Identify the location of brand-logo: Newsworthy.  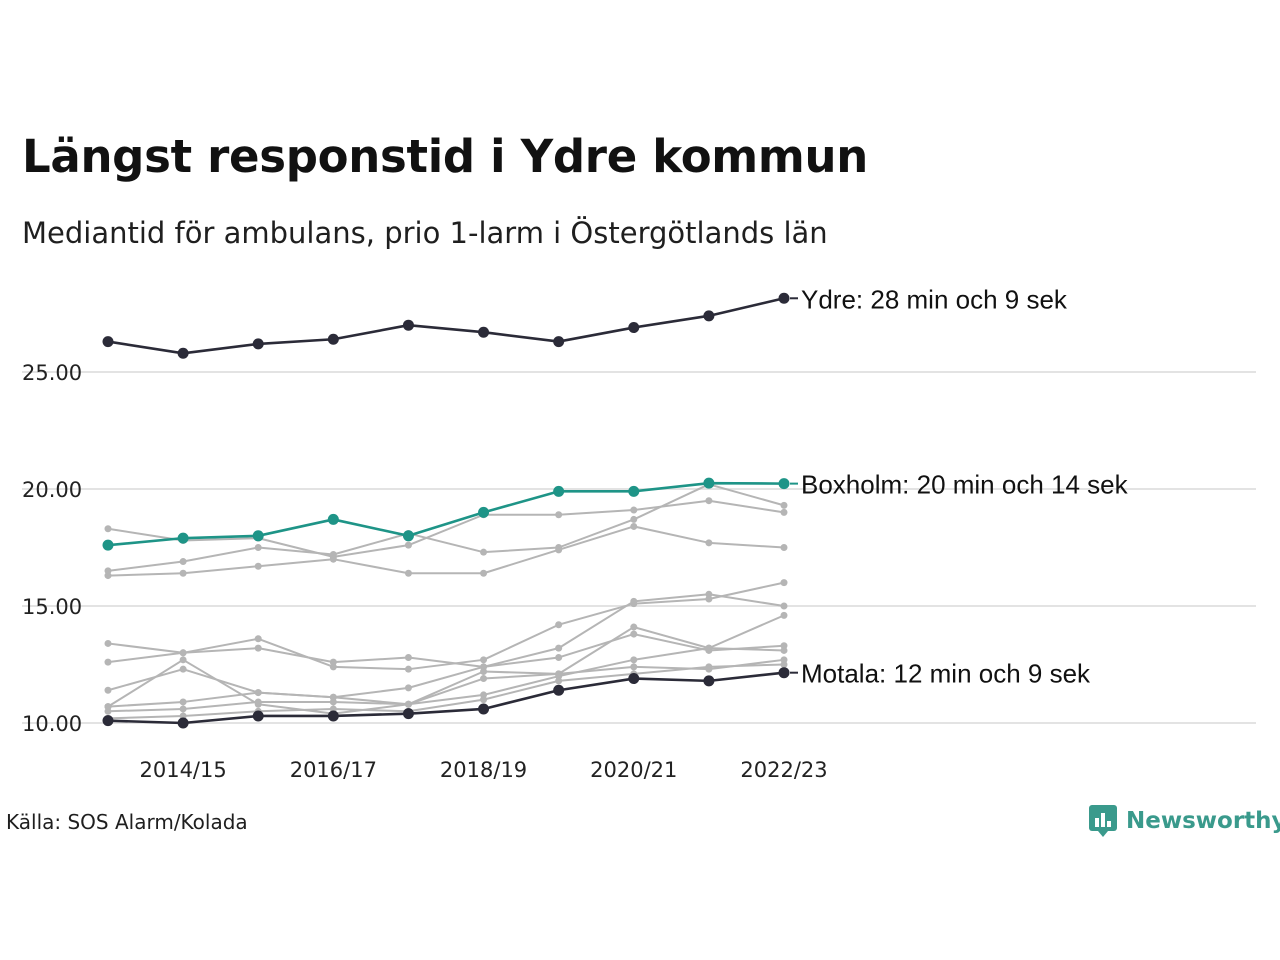
(1184, 821).